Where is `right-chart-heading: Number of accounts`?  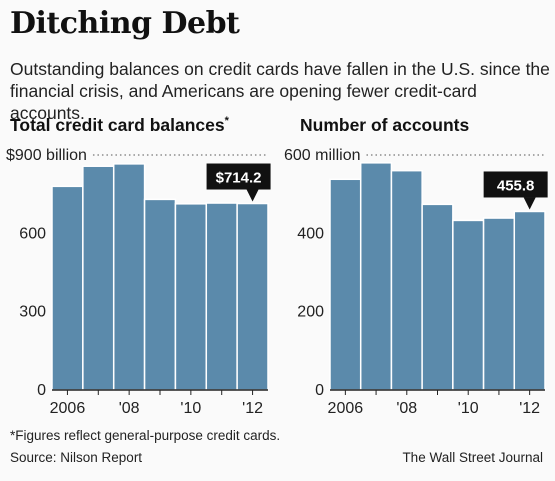
right-chart-heading: Number of accounts is located at coordinates (384, 125).